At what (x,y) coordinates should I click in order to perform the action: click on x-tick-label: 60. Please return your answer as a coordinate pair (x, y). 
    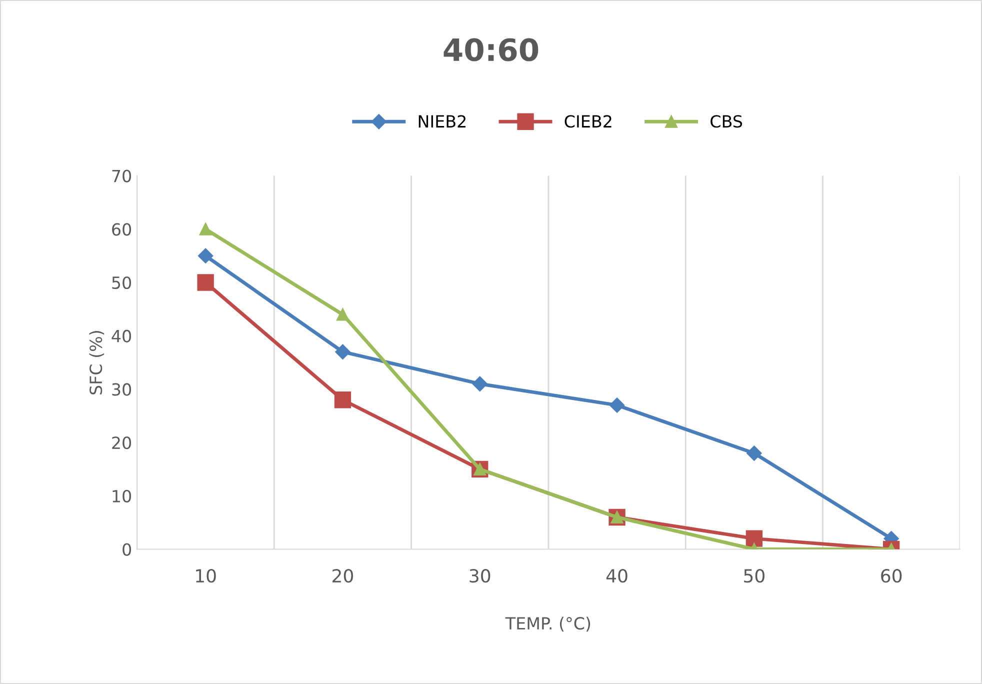
    Looking at the image, I should click on (891, 576).